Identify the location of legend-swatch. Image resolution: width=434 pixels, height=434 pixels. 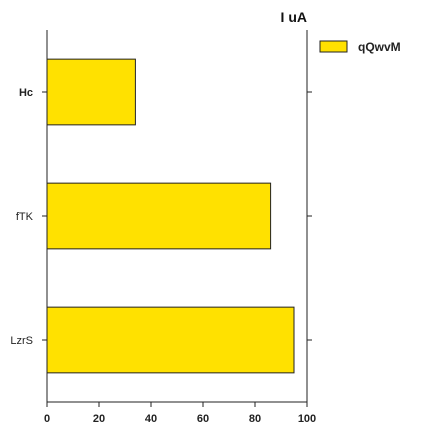
(333, 46).